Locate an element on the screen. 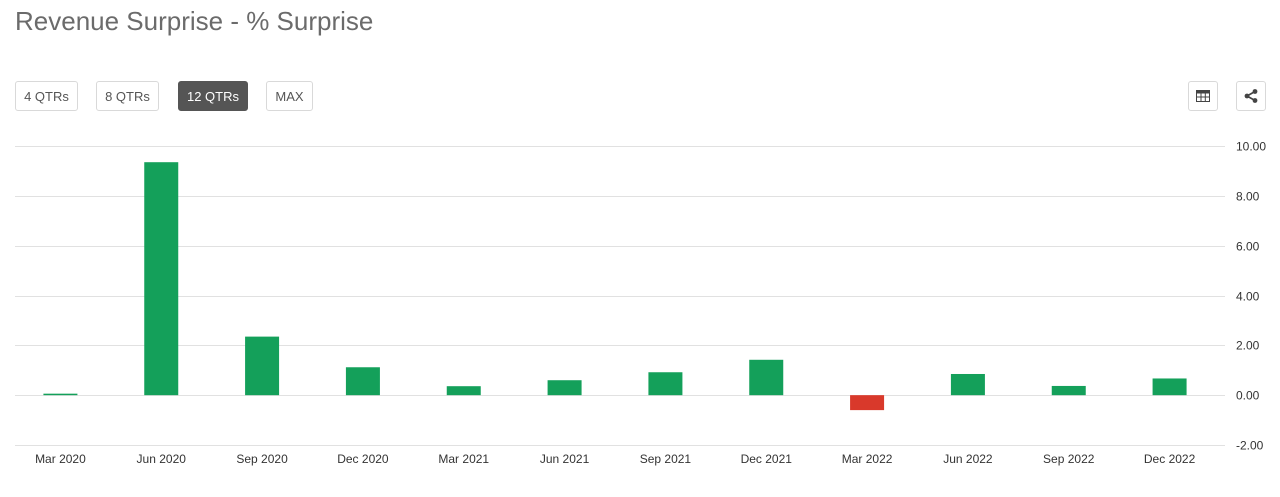 The width and height of the screenshot is (1280, 497). x-tick-label: Mar 2021 is located at coordinates (463, 459).